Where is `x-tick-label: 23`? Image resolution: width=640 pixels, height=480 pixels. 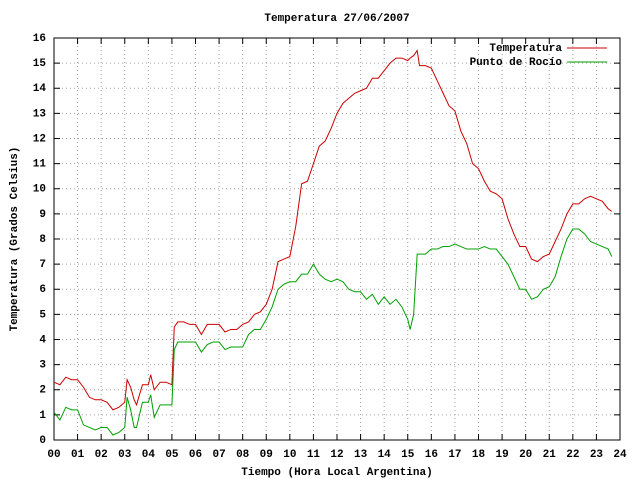 x-tick-label: 23 is located at coordinates (597, 455).